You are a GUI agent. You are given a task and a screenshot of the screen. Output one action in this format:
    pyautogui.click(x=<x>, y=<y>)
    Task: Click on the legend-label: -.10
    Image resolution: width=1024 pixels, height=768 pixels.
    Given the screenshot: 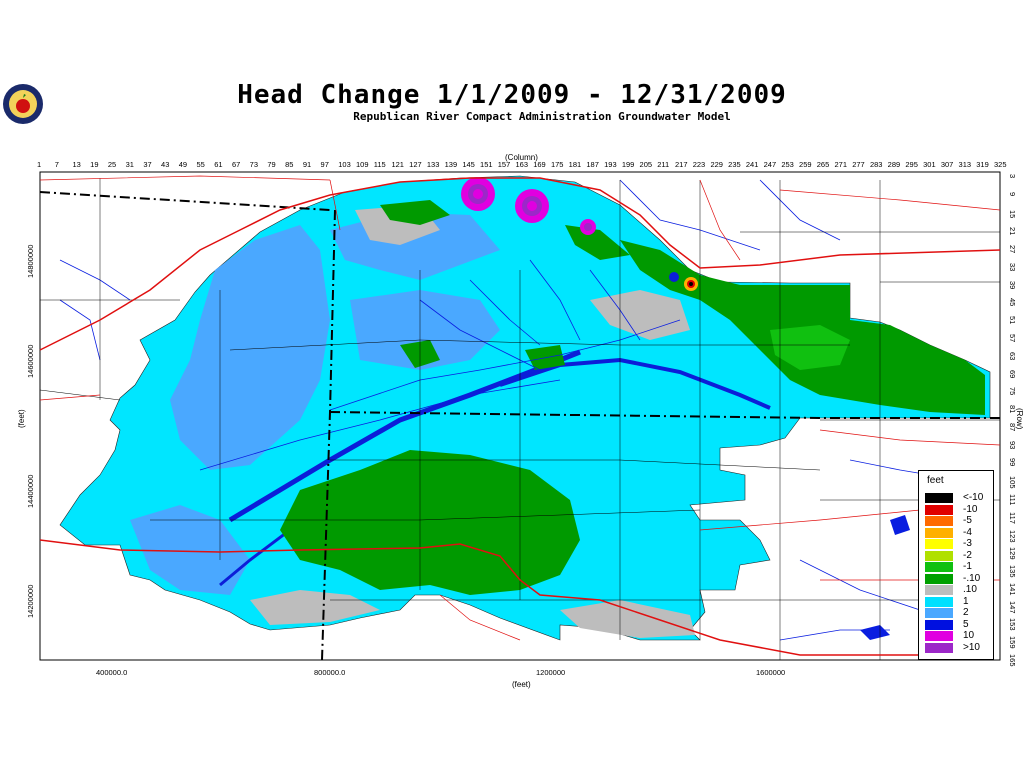 What is the action you would take?
    pyautogui.click(x=972, y=578)
    